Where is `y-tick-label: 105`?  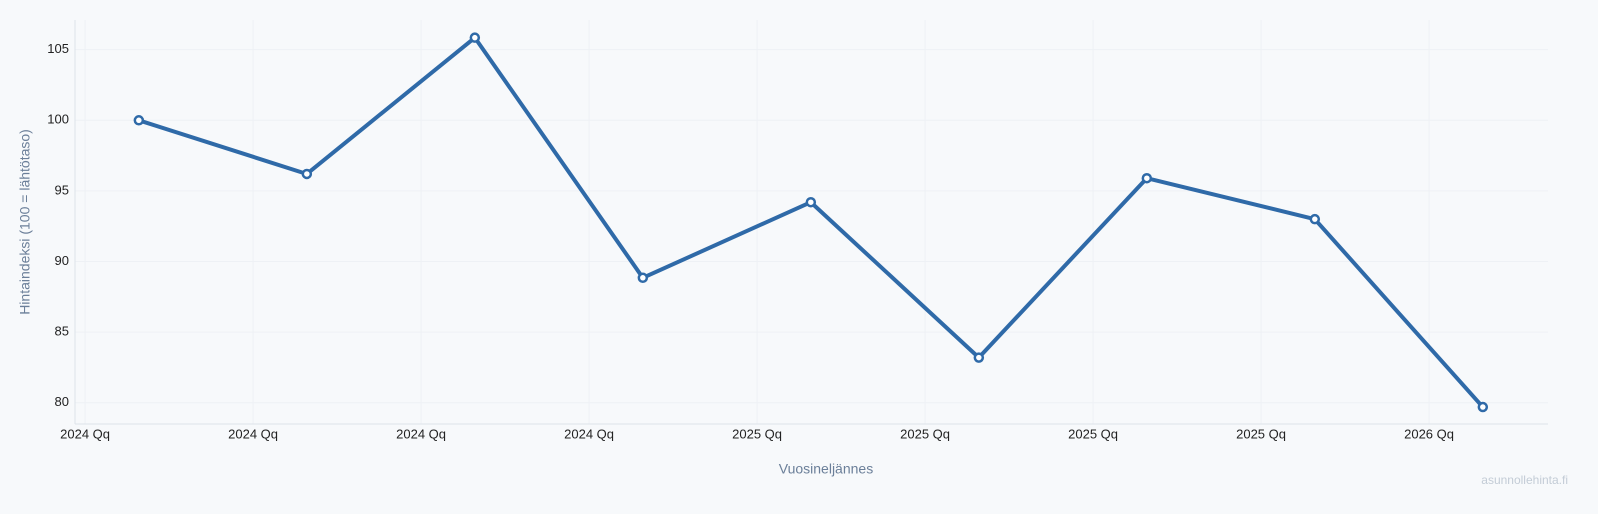 y-tick-label: 105 is located at coordinates (58, 48).